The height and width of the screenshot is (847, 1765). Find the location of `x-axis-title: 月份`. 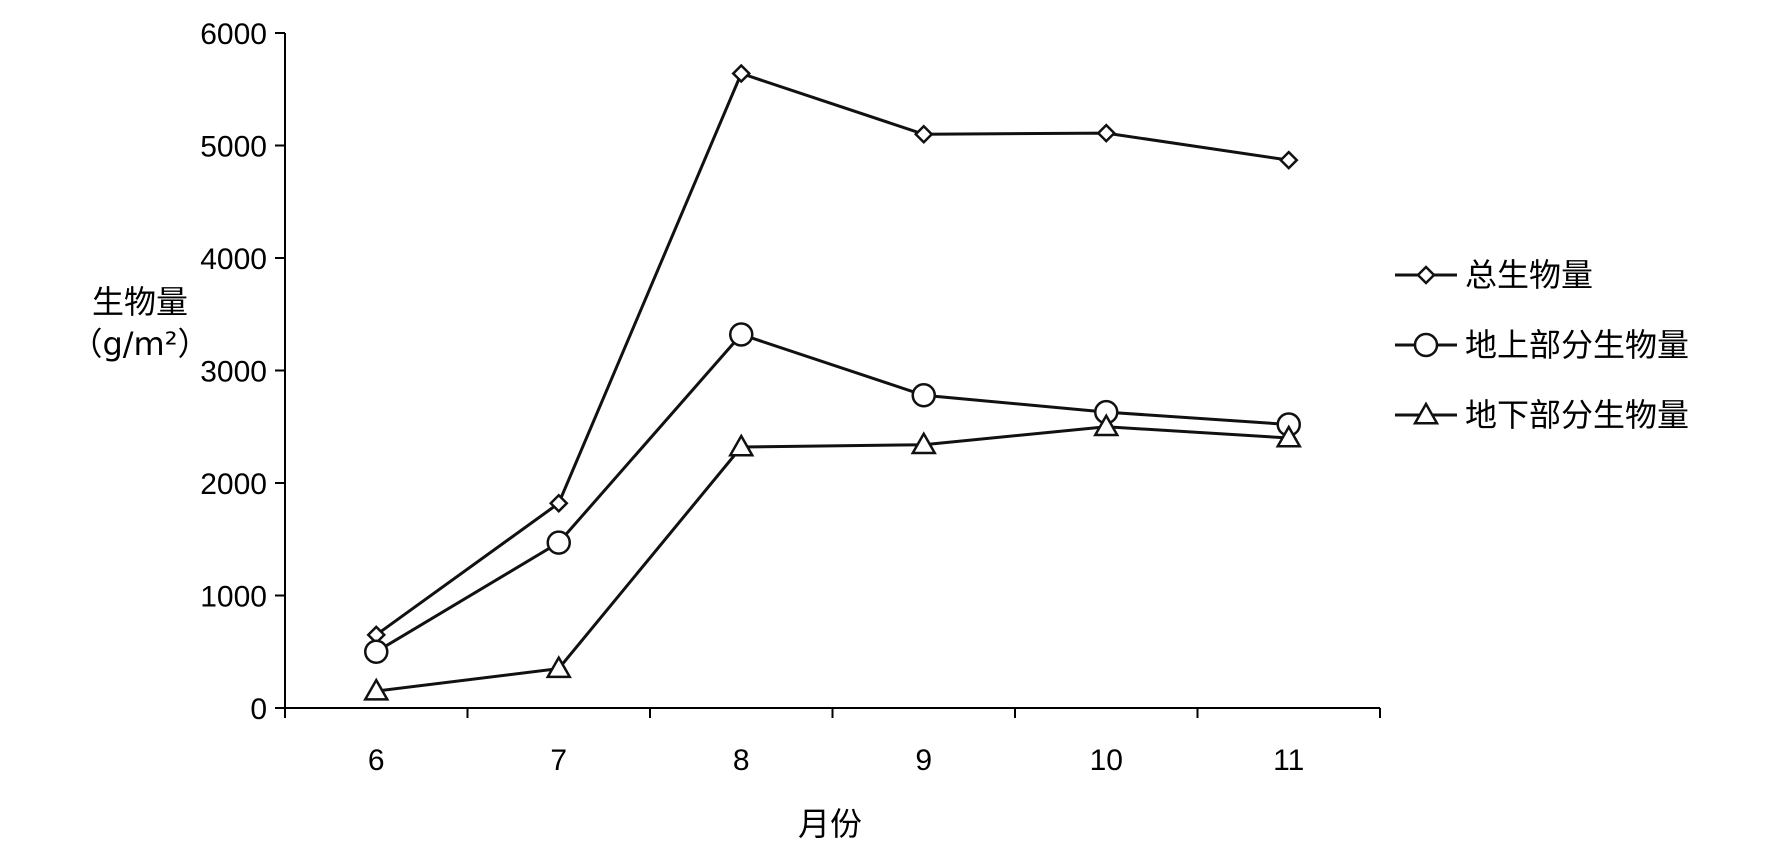

x-axis-title: 月份 is located at coordinates (830, 824).